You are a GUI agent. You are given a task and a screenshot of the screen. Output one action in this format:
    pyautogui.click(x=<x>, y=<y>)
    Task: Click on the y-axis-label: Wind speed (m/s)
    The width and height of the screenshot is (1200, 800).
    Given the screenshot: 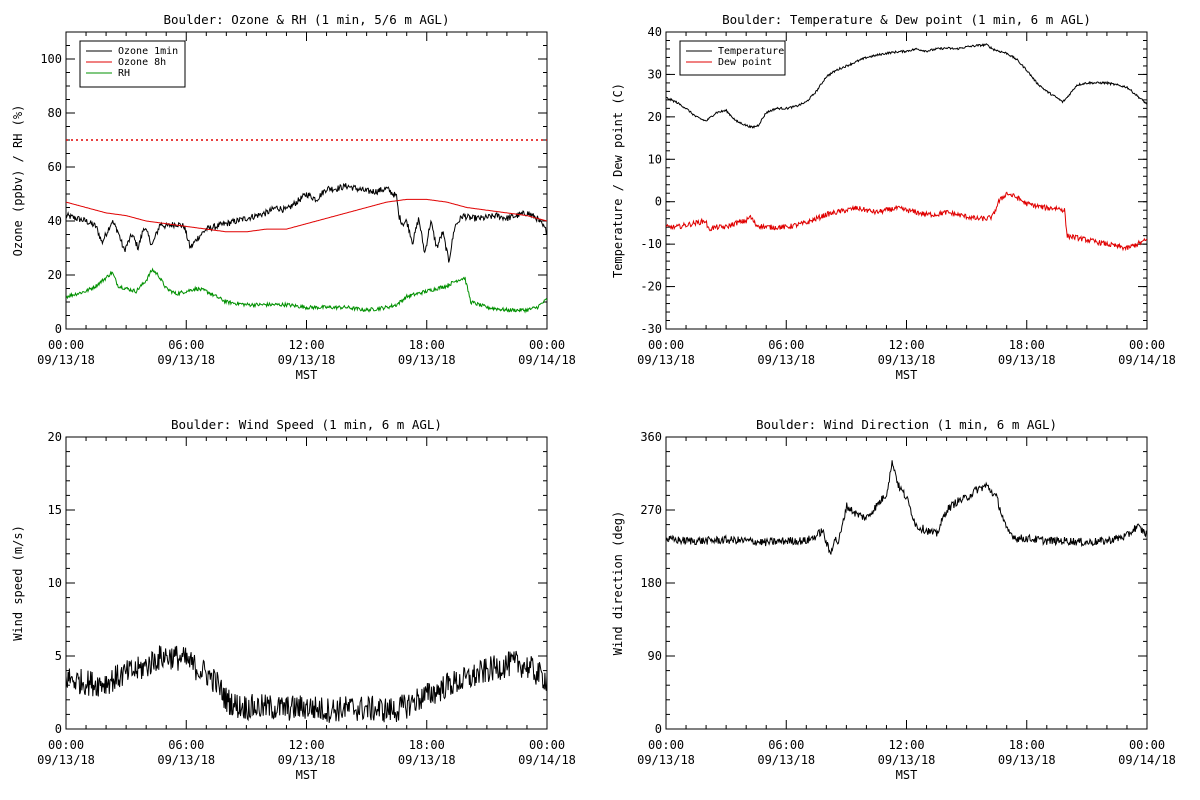 What is the action you would take?
    pyautogui.click(x=18, y=583)
    